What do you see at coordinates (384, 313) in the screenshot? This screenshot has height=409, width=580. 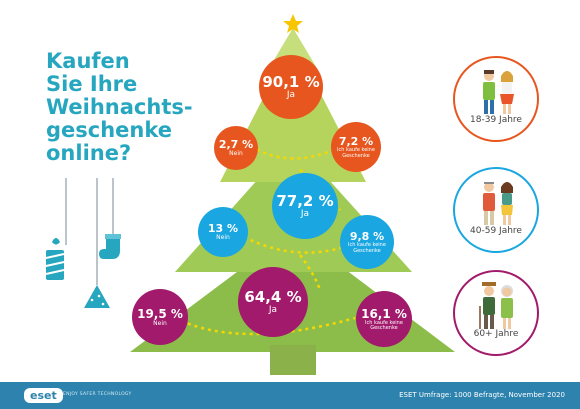 I see `bubble-value: 16,1 %` at bounding box center [384, 313].